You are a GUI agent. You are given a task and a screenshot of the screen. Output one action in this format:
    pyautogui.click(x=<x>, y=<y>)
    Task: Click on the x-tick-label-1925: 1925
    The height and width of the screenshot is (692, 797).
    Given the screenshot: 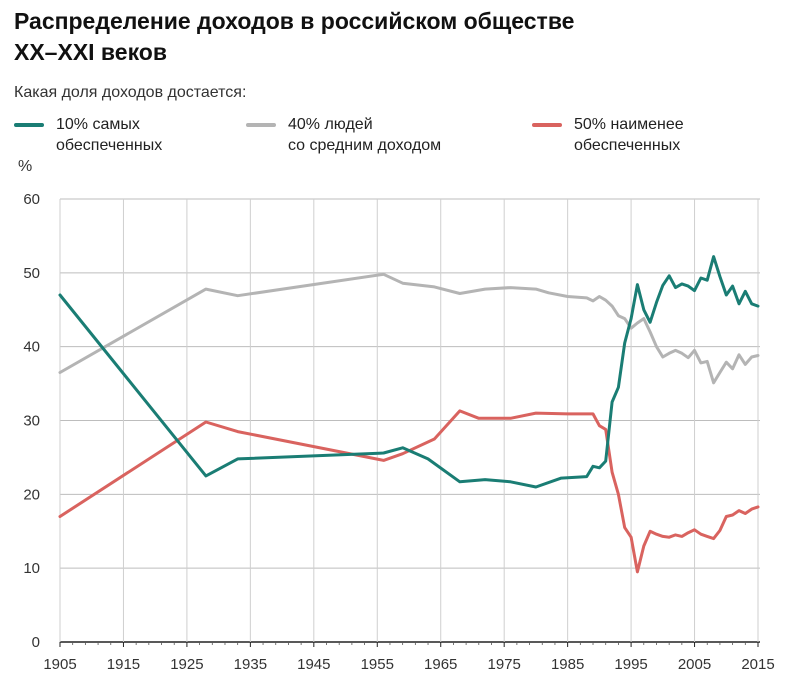 What is the action you would take?
    pyautogui.click(x=186, y=664)
    